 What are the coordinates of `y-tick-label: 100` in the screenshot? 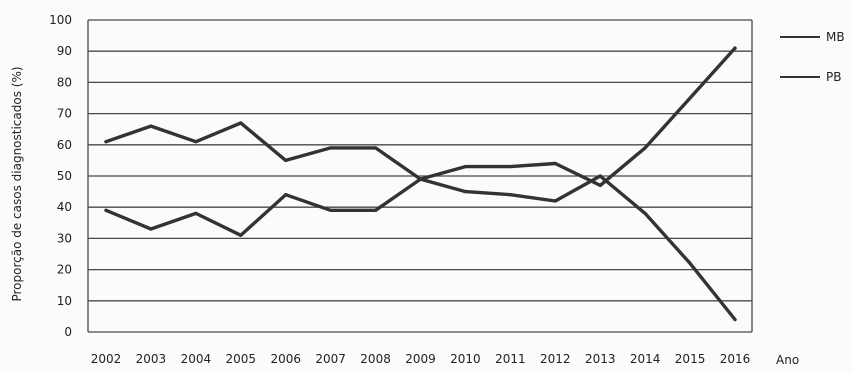 It's located at (60, 20).